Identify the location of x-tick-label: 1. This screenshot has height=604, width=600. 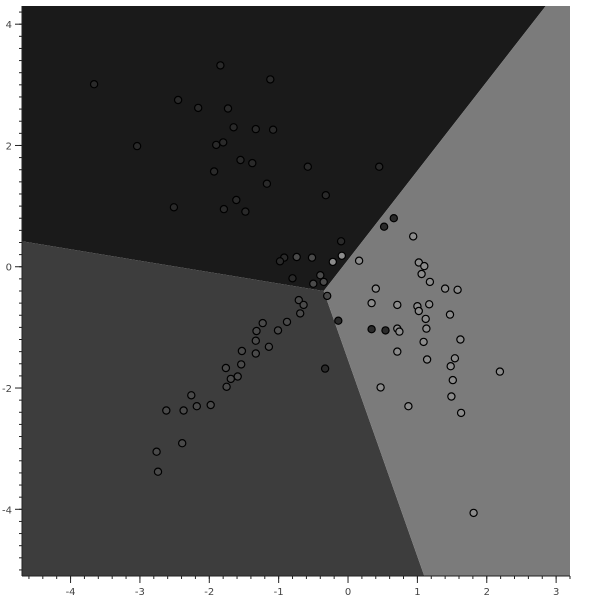
(417, 592).